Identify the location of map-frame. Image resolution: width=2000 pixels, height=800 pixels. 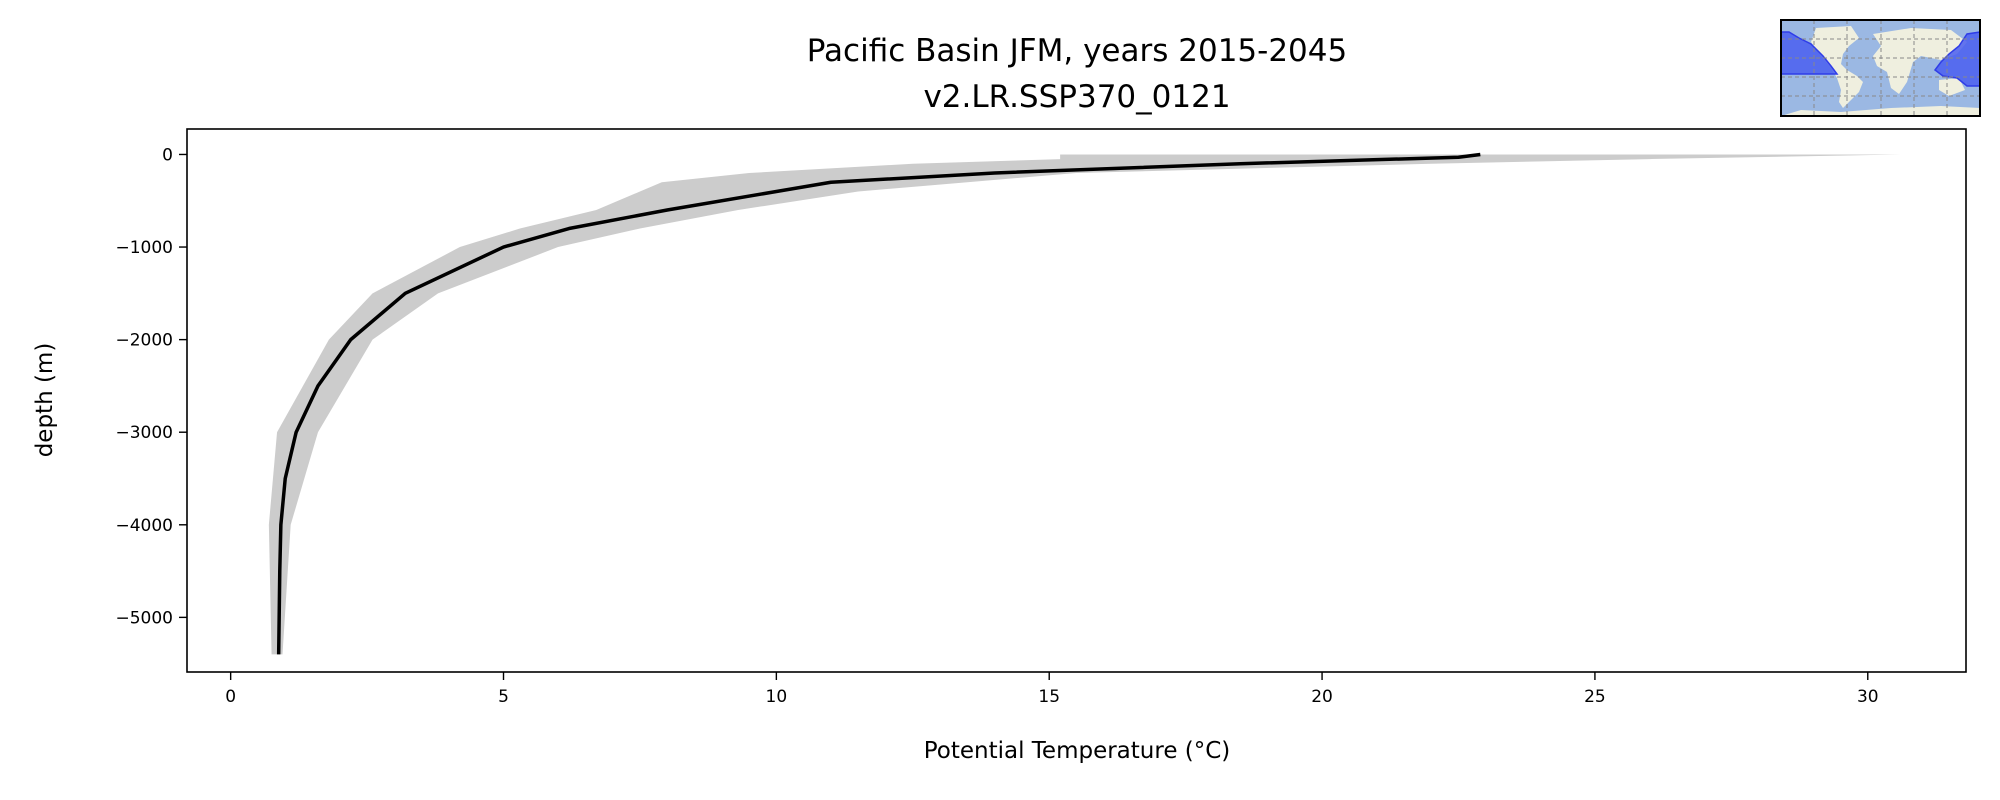
(1880, 68).